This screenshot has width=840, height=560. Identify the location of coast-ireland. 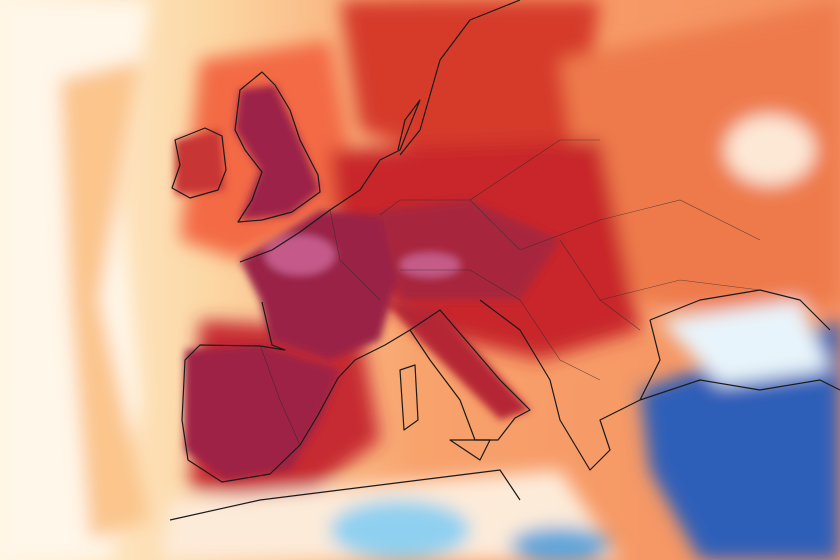
(199, 163).